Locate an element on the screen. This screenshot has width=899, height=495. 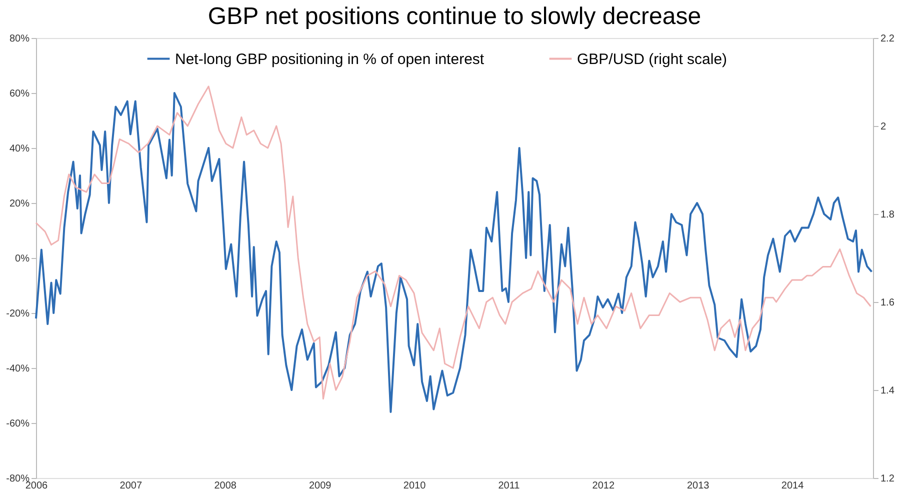
y2-tick-label: 2 is located at coordinates (883, 127).